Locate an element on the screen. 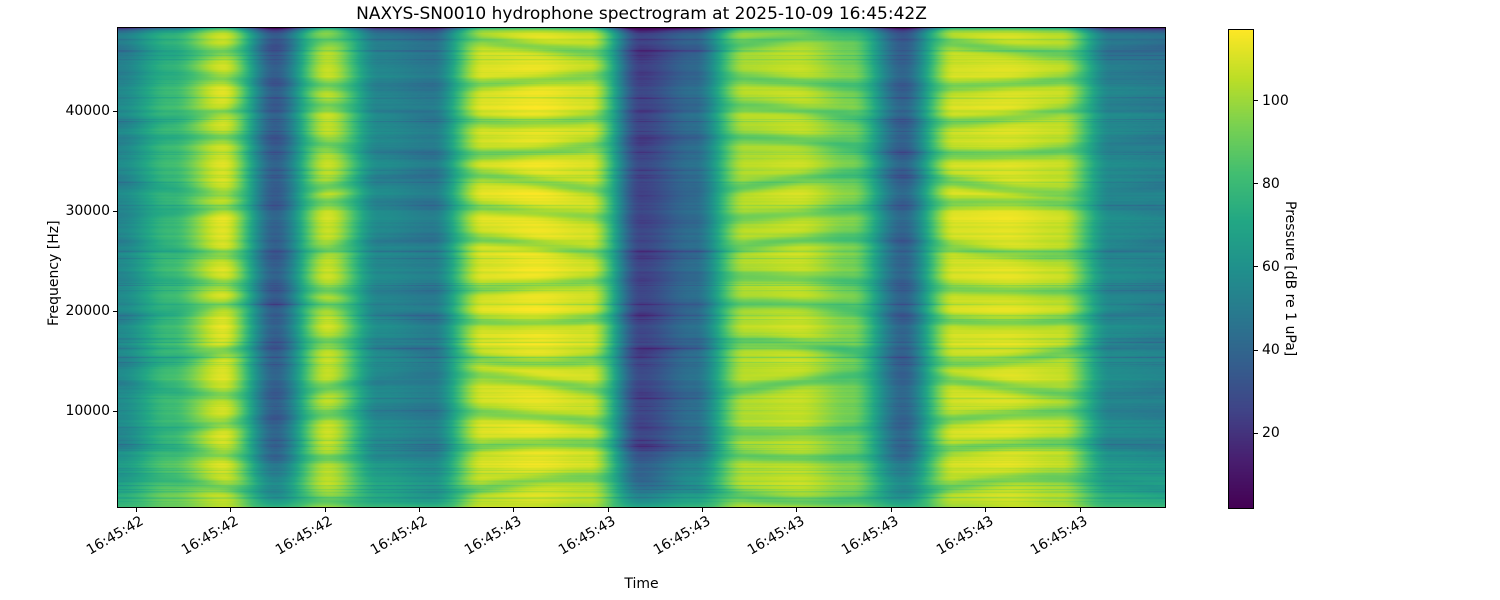 The height and width of the screenshot is (600, 1500). colorbar-gradient is located at coordinates (1241, 269).